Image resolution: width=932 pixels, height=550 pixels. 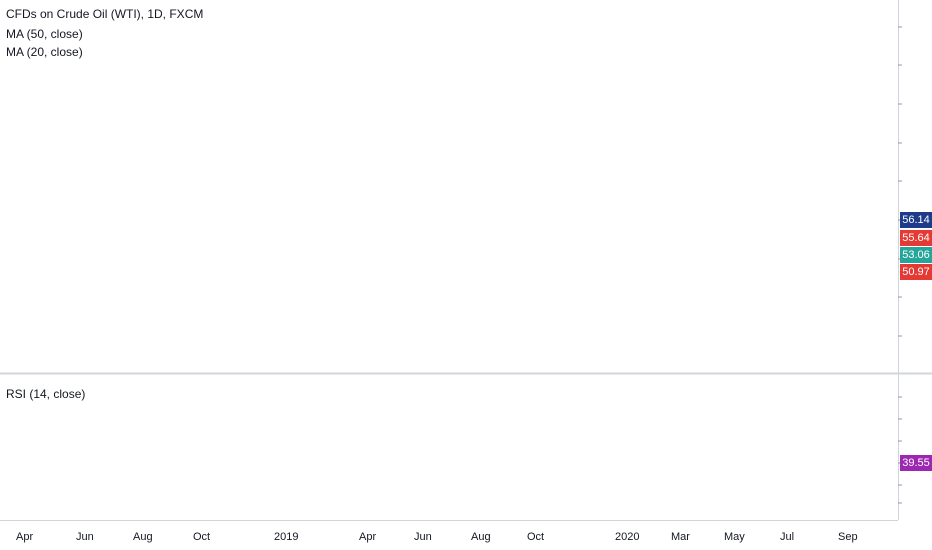 I want to click on time-axis-label: Sep, so click(x=848, y=537).